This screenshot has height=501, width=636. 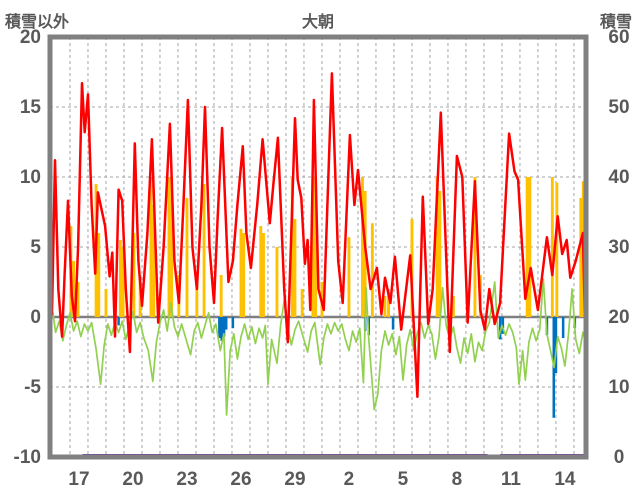 I want to click on y-axis-right-label: 10, so click(x=618, y=387).